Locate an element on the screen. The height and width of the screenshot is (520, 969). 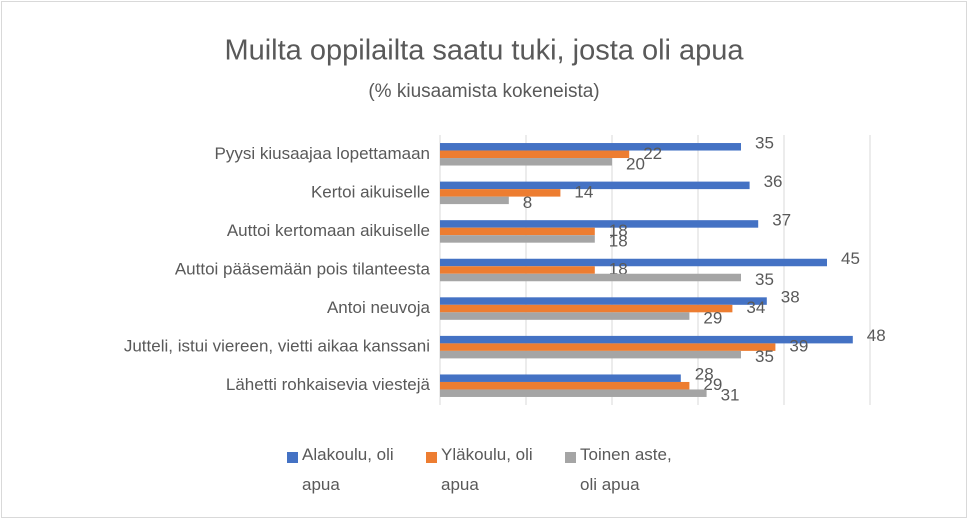
legend-item: Alakoulu, oli apua is located at coordinates (345, 472).